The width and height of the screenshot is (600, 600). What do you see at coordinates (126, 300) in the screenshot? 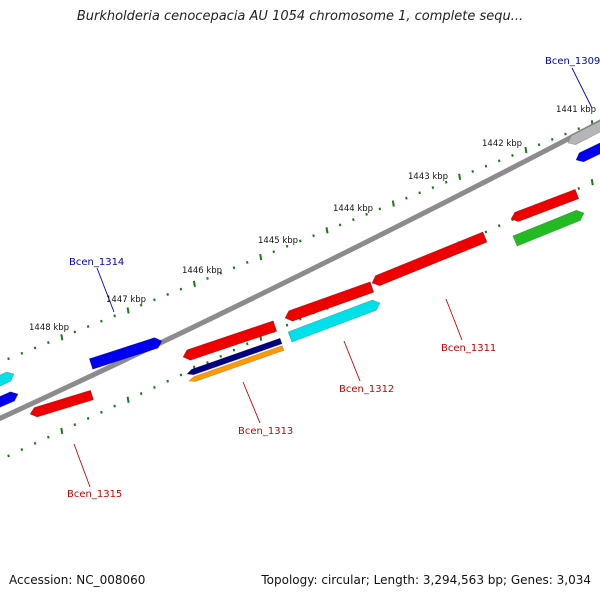
I see `scale-label-1447: 1447 kbp` at bounding box center [126, 300].